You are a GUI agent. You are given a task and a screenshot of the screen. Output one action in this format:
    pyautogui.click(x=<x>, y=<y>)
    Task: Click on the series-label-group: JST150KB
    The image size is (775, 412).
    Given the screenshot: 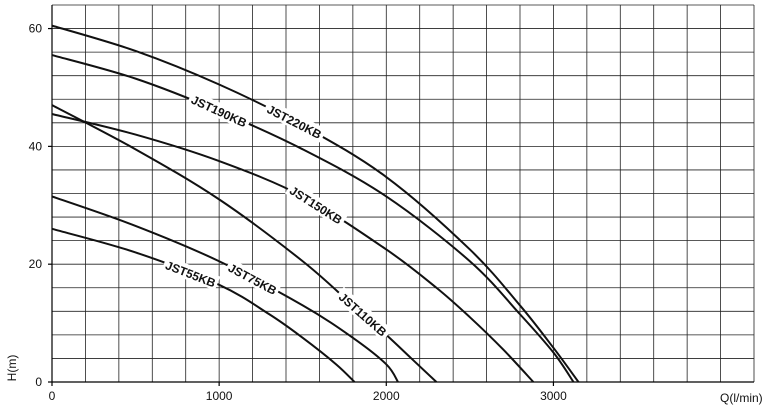 What is the action you would take?
    pyautogui.click(x=316, y=204)
    